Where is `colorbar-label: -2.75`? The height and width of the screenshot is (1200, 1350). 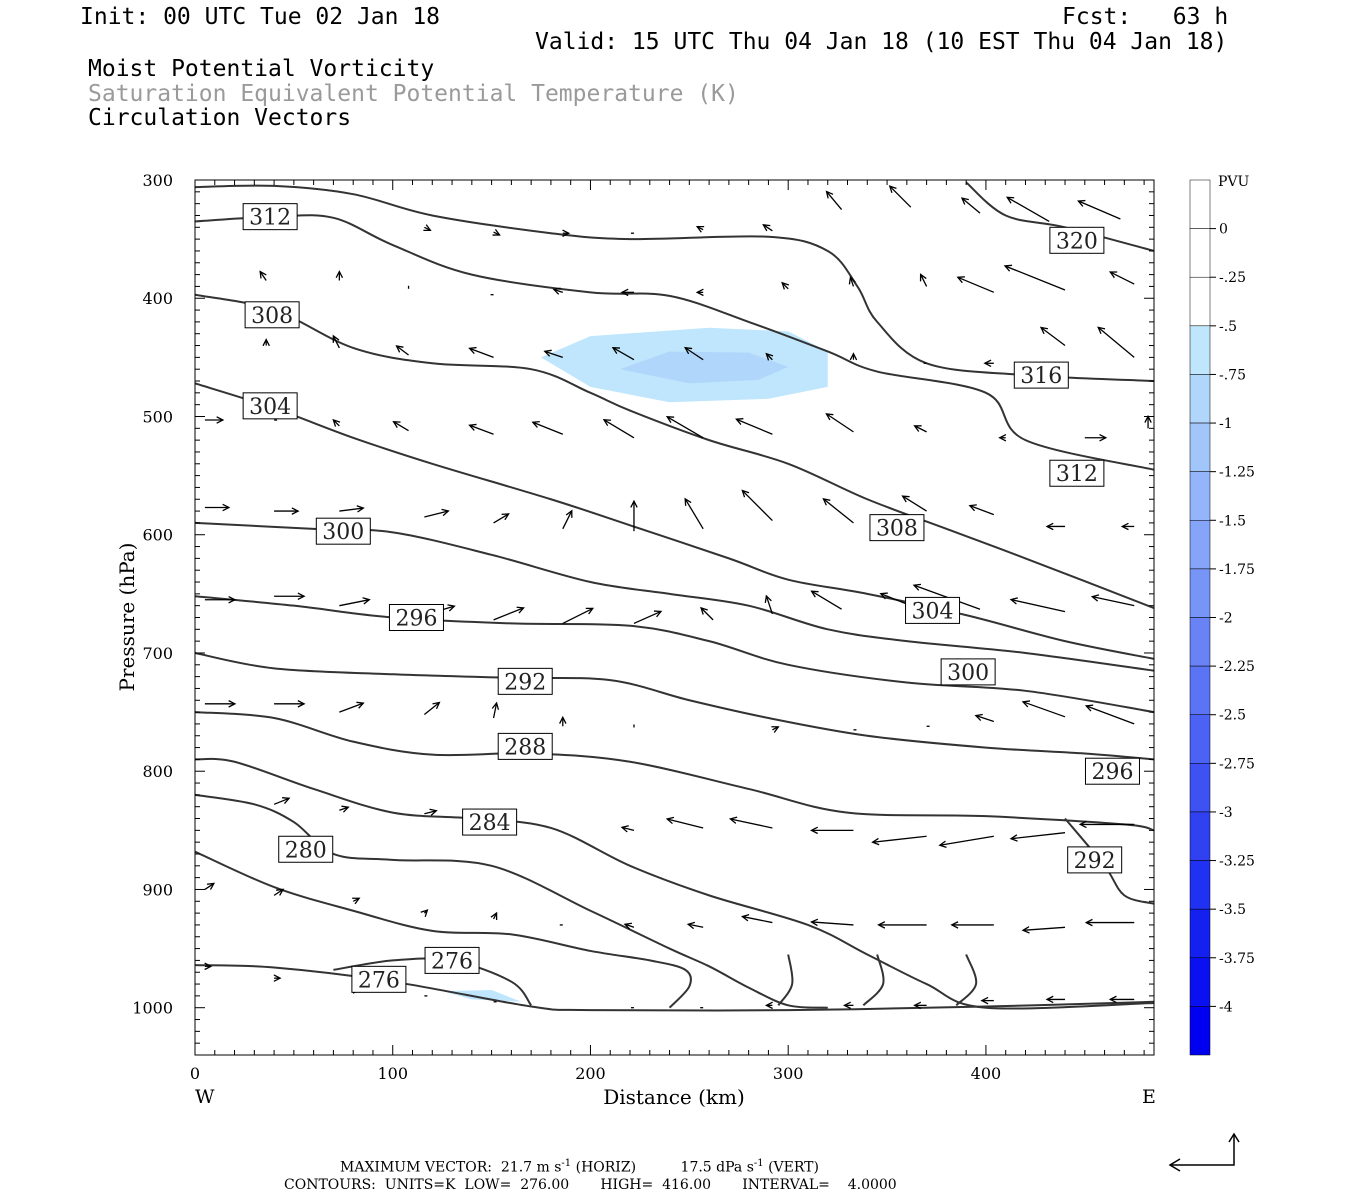
colorbar-label: -2.75 is located at coordinates (1237, 764).